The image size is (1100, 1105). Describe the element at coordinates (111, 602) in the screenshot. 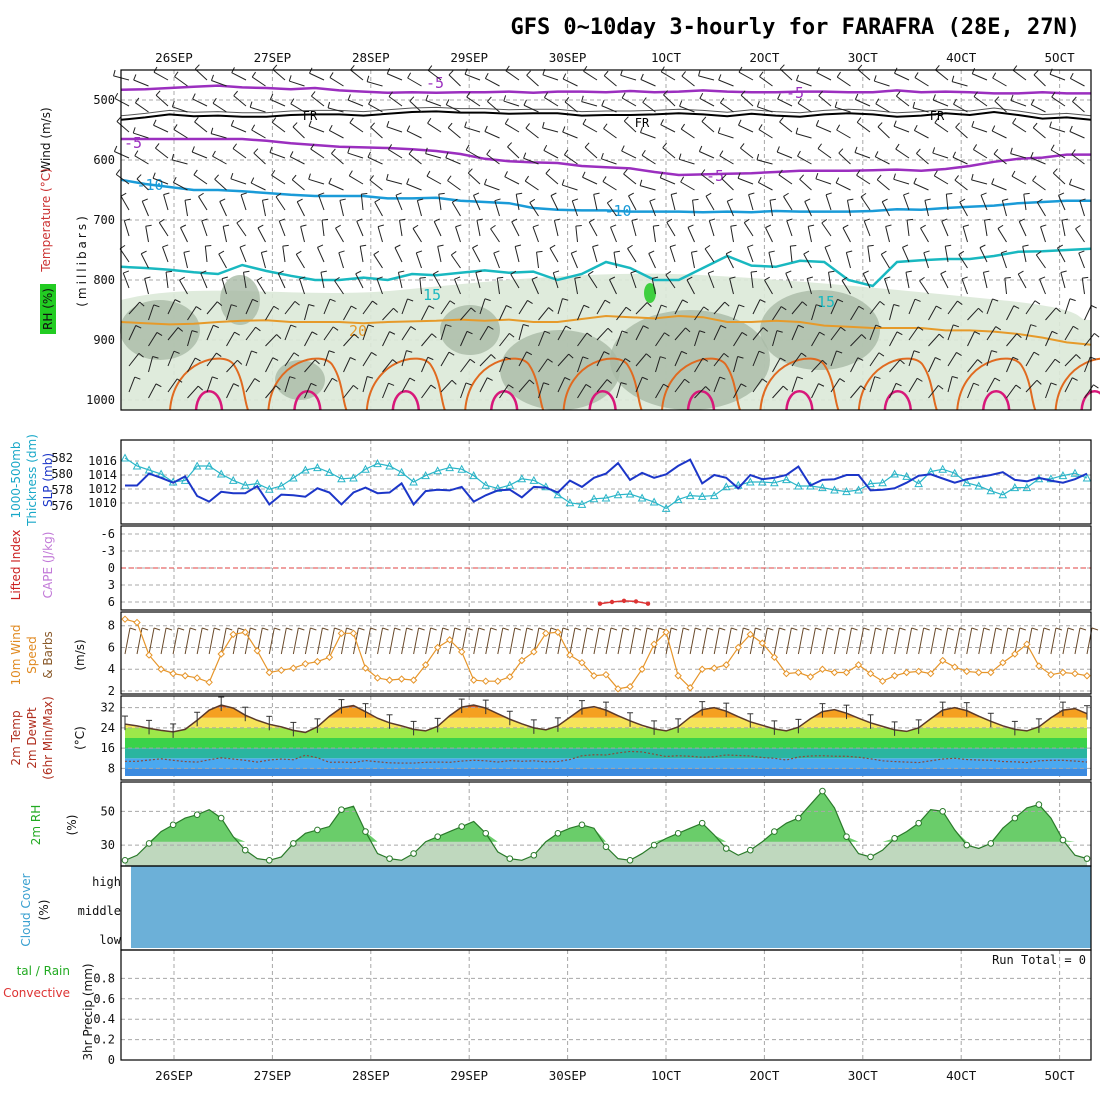

I see `li-tick: 6` at that location.